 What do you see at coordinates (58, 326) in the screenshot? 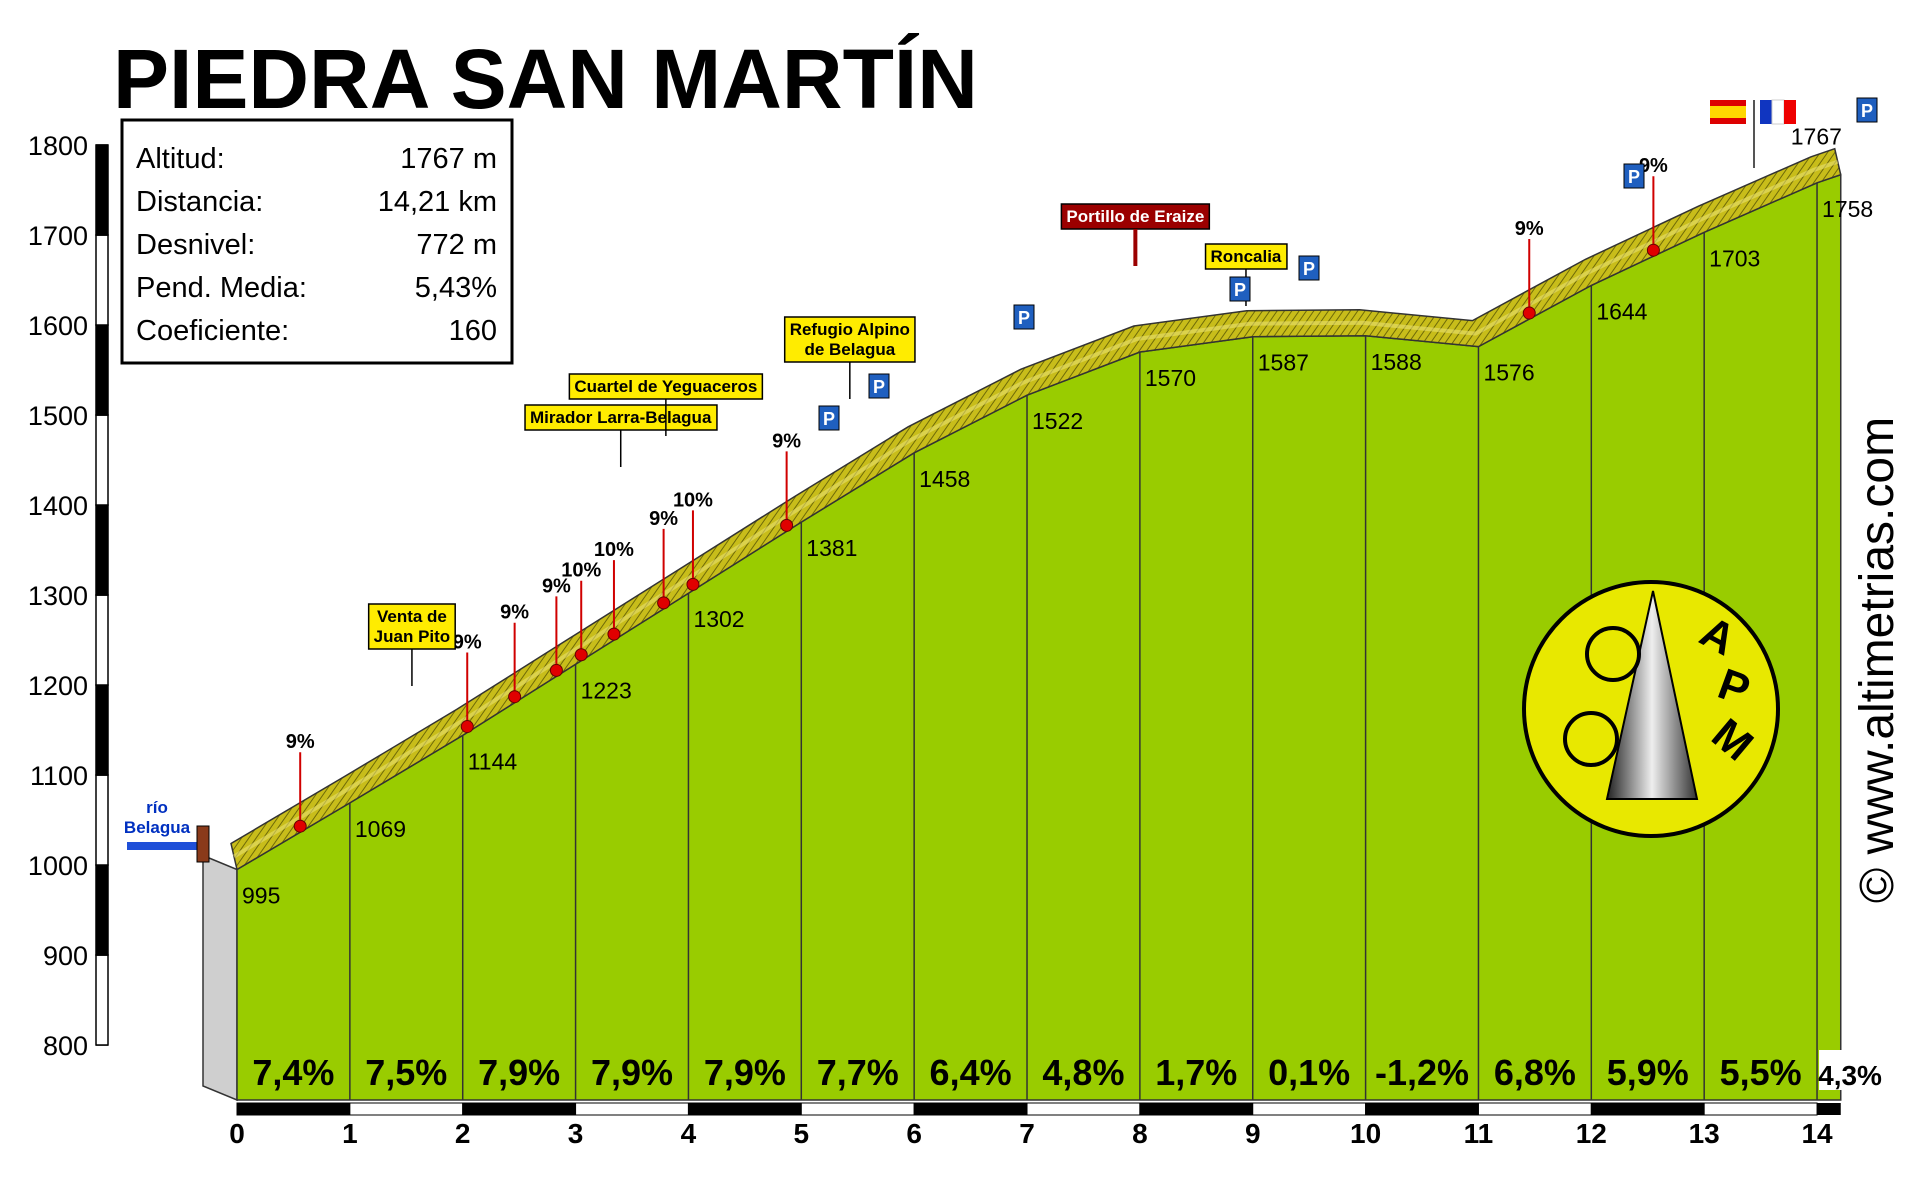
I see `y-tick-label: 1600` at bounding box center [58, 326].